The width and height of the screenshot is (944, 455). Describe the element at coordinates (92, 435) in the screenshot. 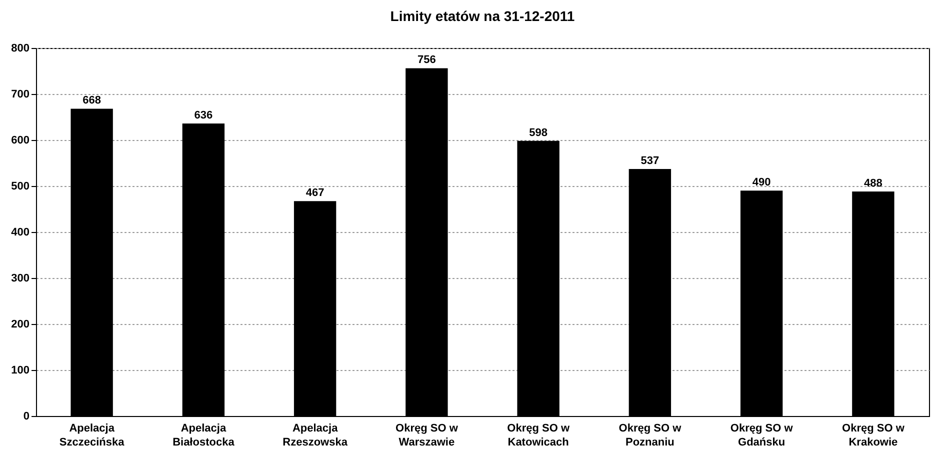

I see `x-tick-label: Apelacja Szczecińska` at that location.